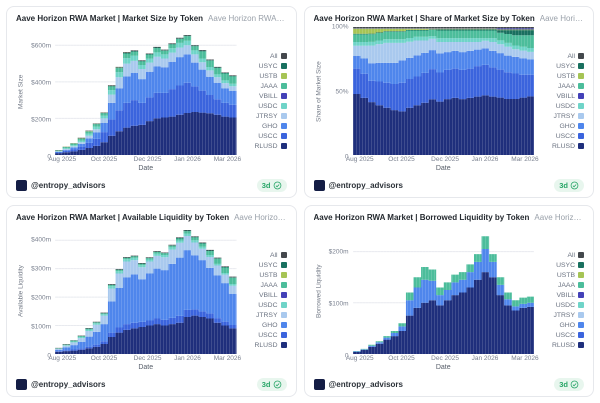 Image resolution: width=600 pixels, height=403 pixels. Describe the element at coordinates (318, 92) in the screenshot. I see `y-axis-title: Share of Market Size` at that location.